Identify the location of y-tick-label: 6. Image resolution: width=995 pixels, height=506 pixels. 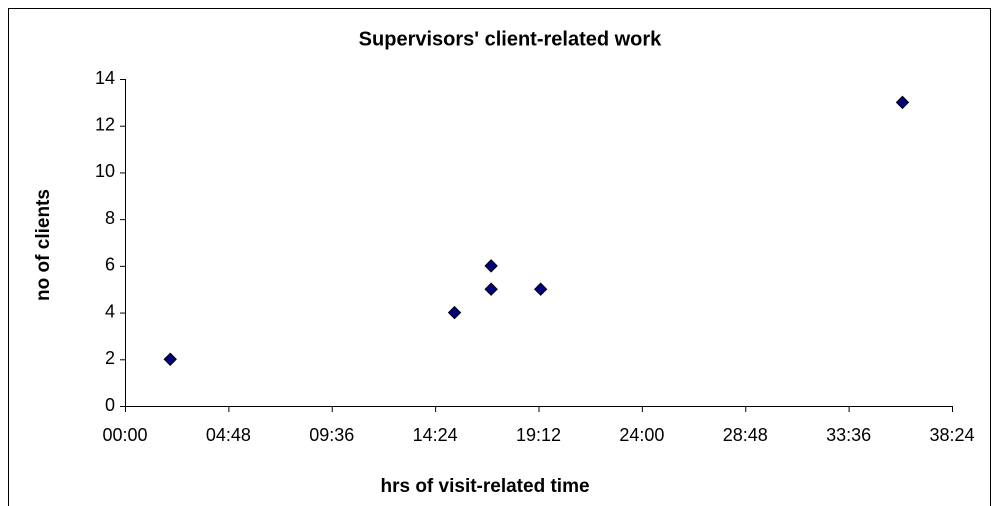
(110, 265).